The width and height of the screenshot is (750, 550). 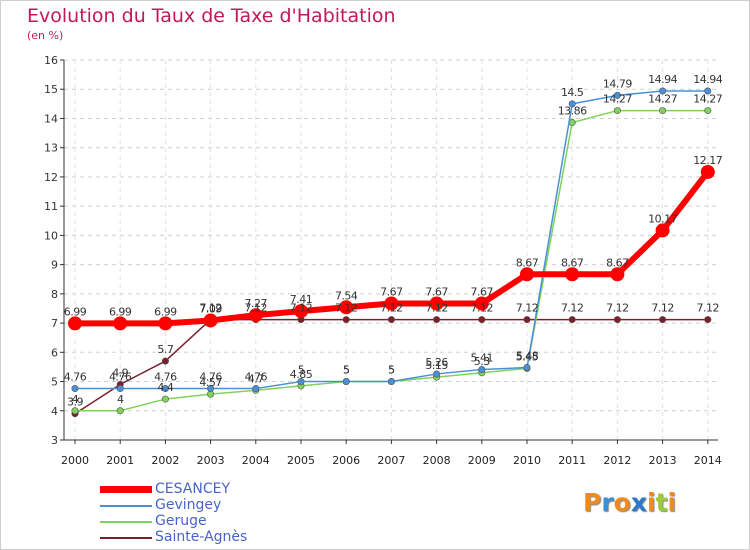 What do you see at coordinates (482, 361) in the screenshot?
I see `data-label: 5.3` at bounding box center [482, 361].